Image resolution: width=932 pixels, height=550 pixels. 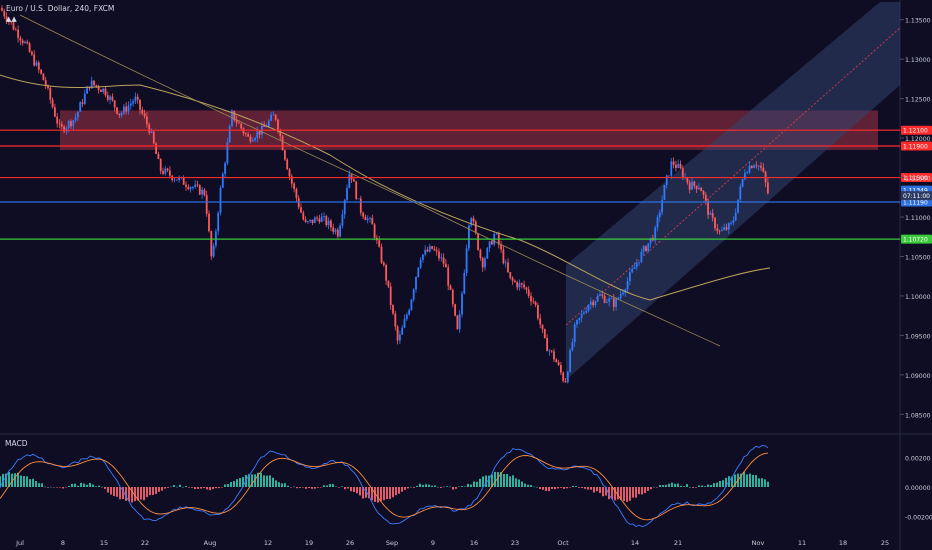 What do you see at coordinates (758, 543) in the screenshot?
I see `x-tick-label: Nov` at bounding box center [758, 543].